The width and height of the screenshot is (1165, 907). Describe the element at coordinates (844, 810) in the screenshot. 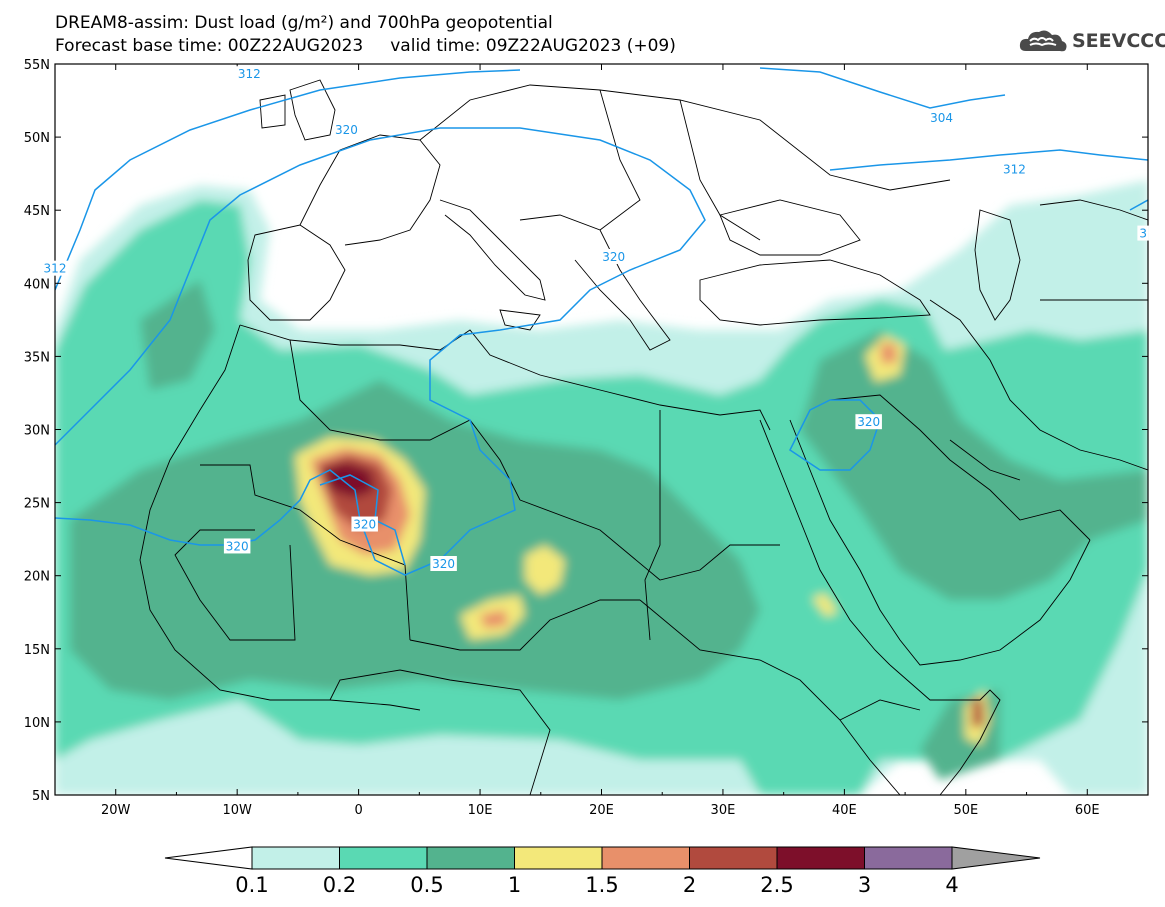

I see `lon-label: 40E` at that location.